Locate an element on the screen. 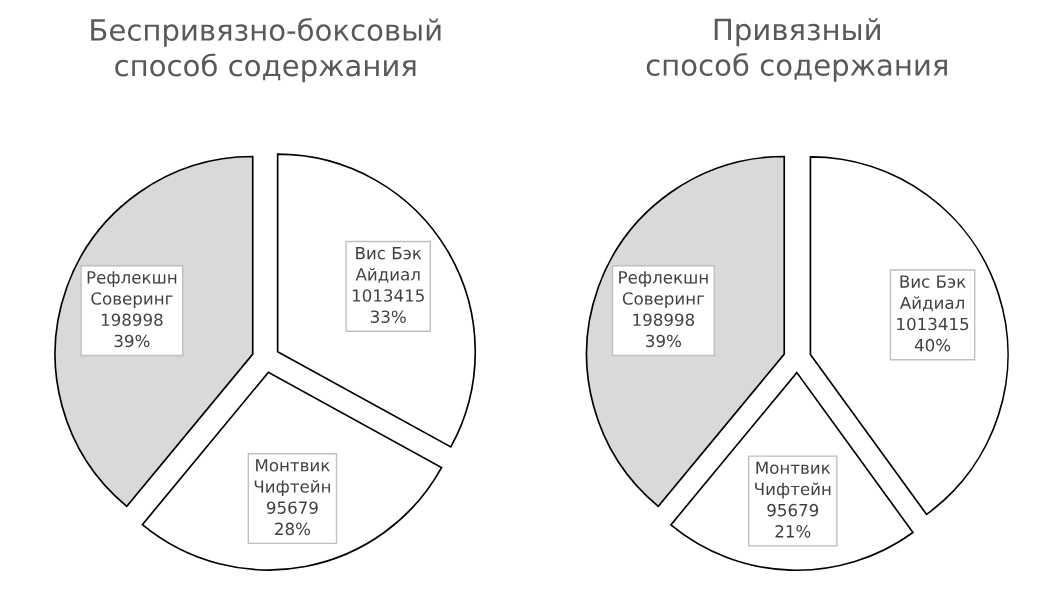  data-label: 95679 21% is located at coordinates (793, 520).